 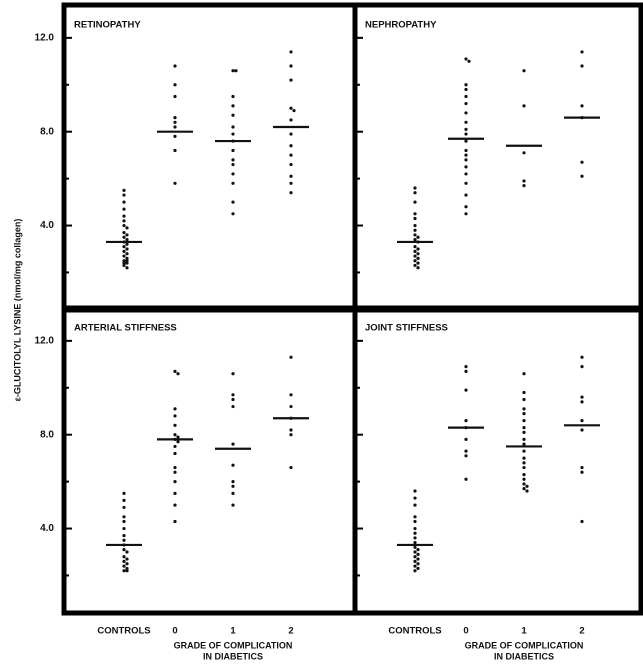 I want to click on panel-title: ARTERIAL STIFFNESS, so click(x=125, y=328).